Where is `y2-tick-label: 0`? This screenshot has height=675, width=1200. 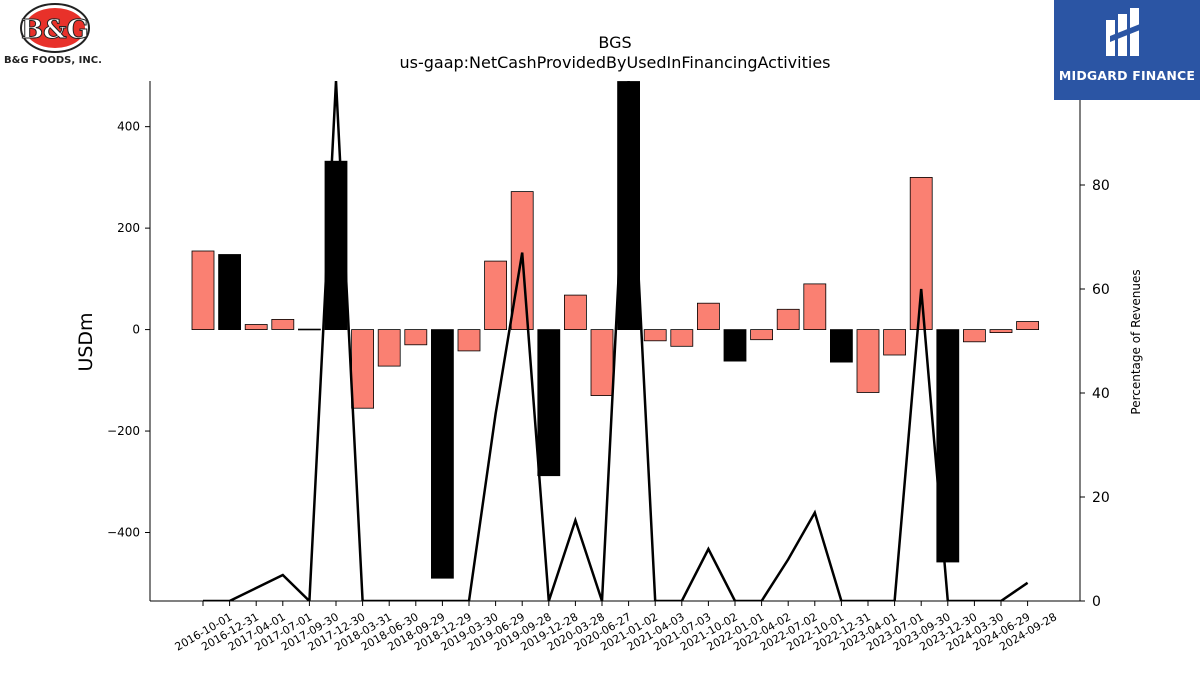
y2-tick-label: 0 is located at coordinates (1096, 602).